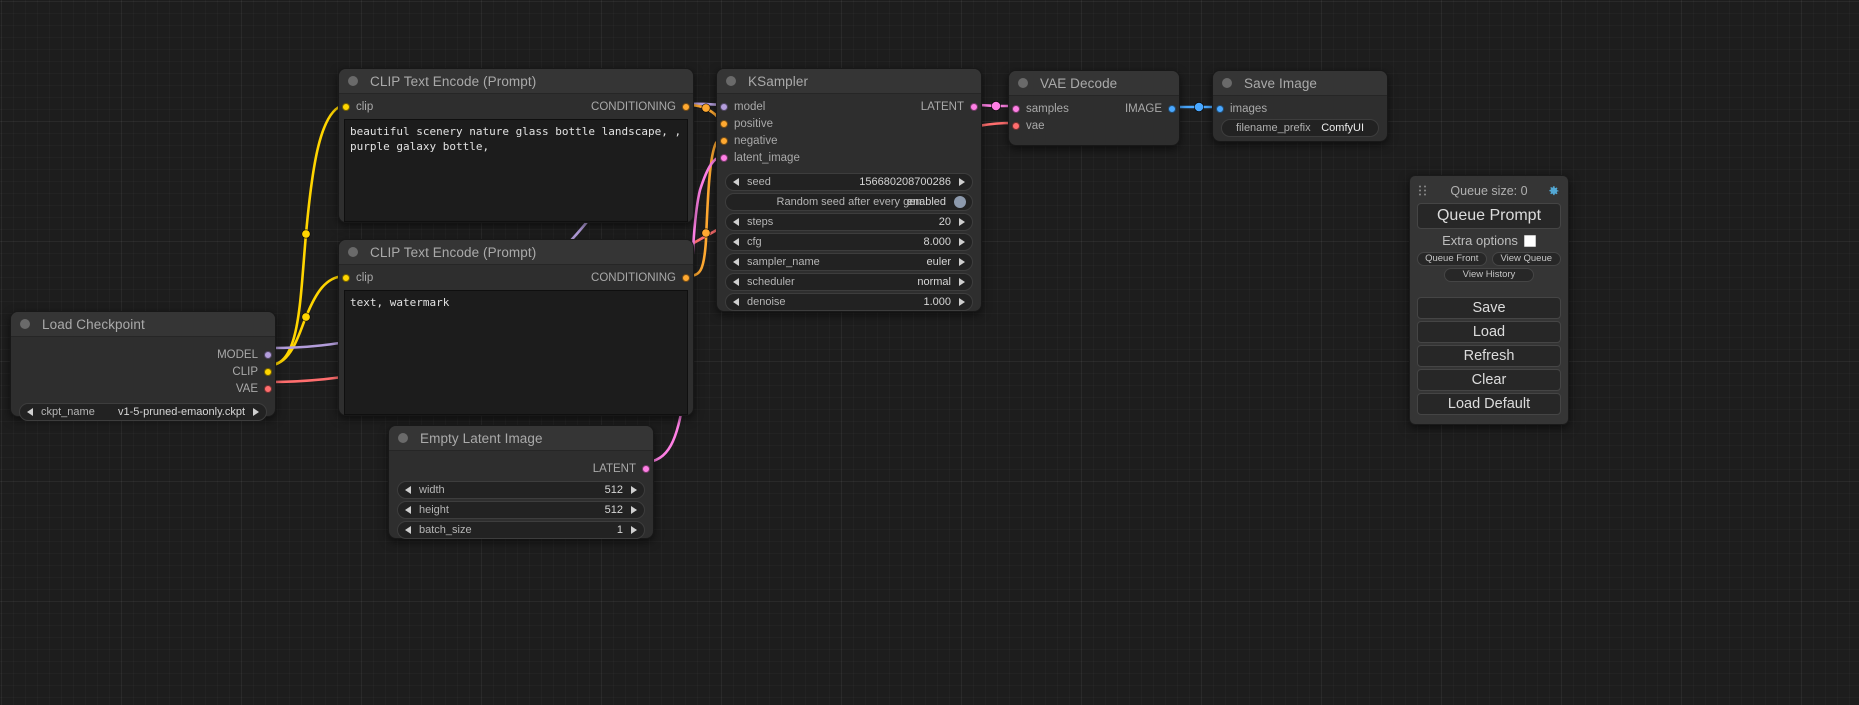 This screenshot has height=705, width=1859. I want to click on view-queue-button: View Queue, so click(1526, 259).